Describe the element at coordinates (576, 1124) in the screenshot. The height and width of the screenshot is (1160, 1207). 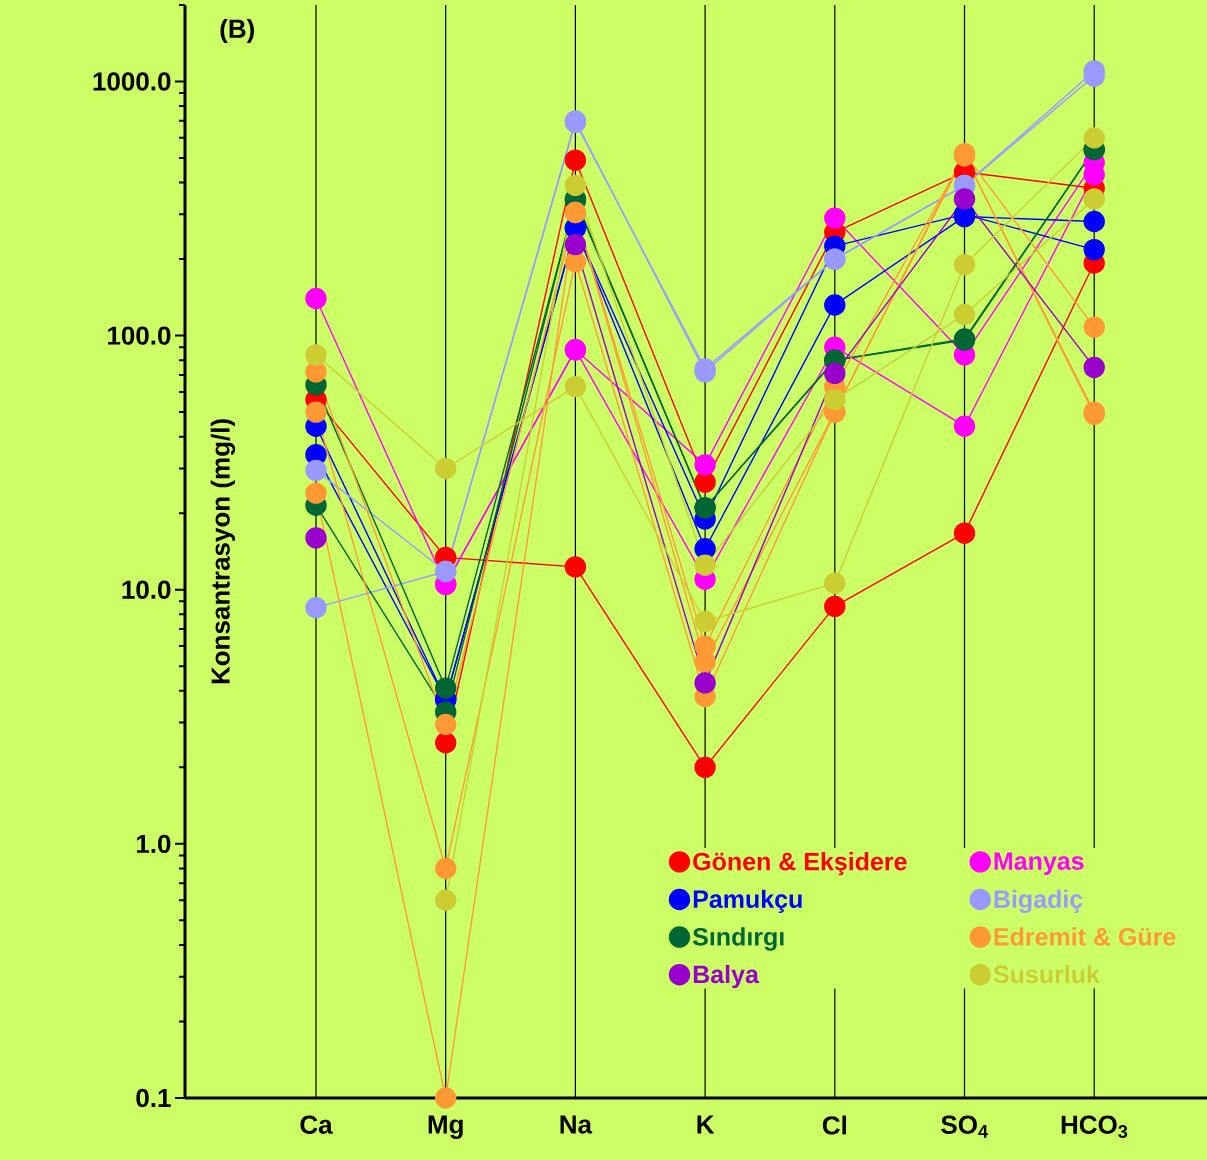
I see `x-tick-label: Na` at that location.